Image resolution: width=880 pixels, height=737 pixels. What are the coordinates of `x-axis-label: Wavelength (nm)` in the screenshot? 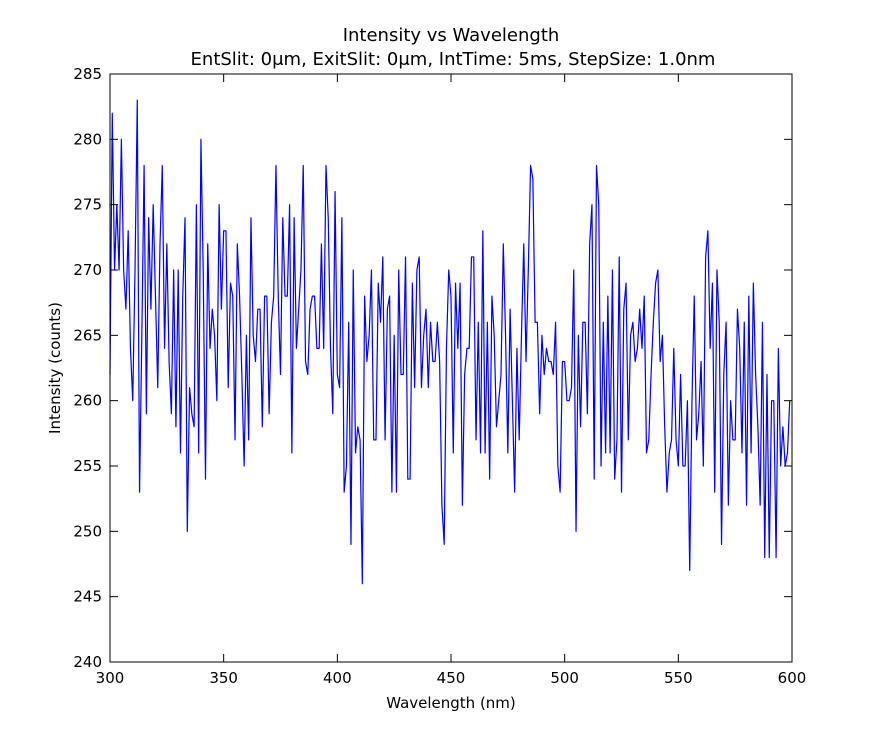 It's located at (451, 703).